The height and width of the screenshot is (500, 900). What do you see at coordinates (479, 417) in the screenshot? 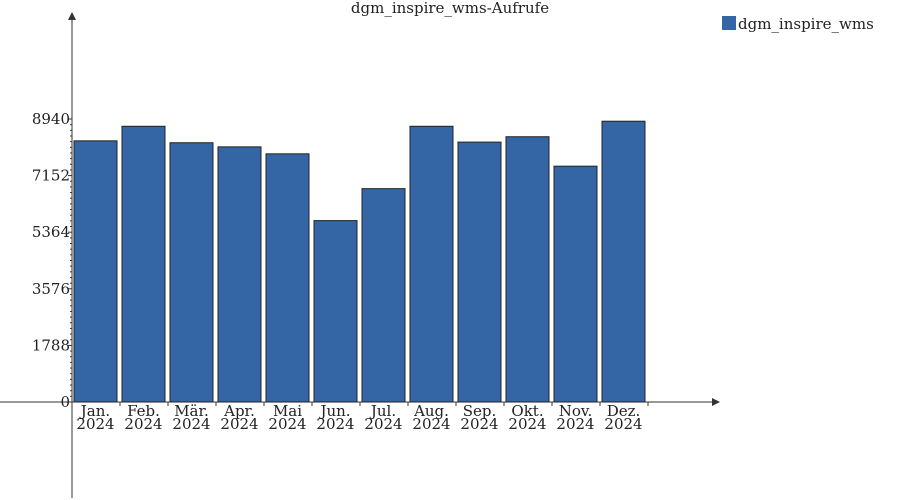
I see `x-tick-label: Sep. 2024` at bounding box center [479, 417].